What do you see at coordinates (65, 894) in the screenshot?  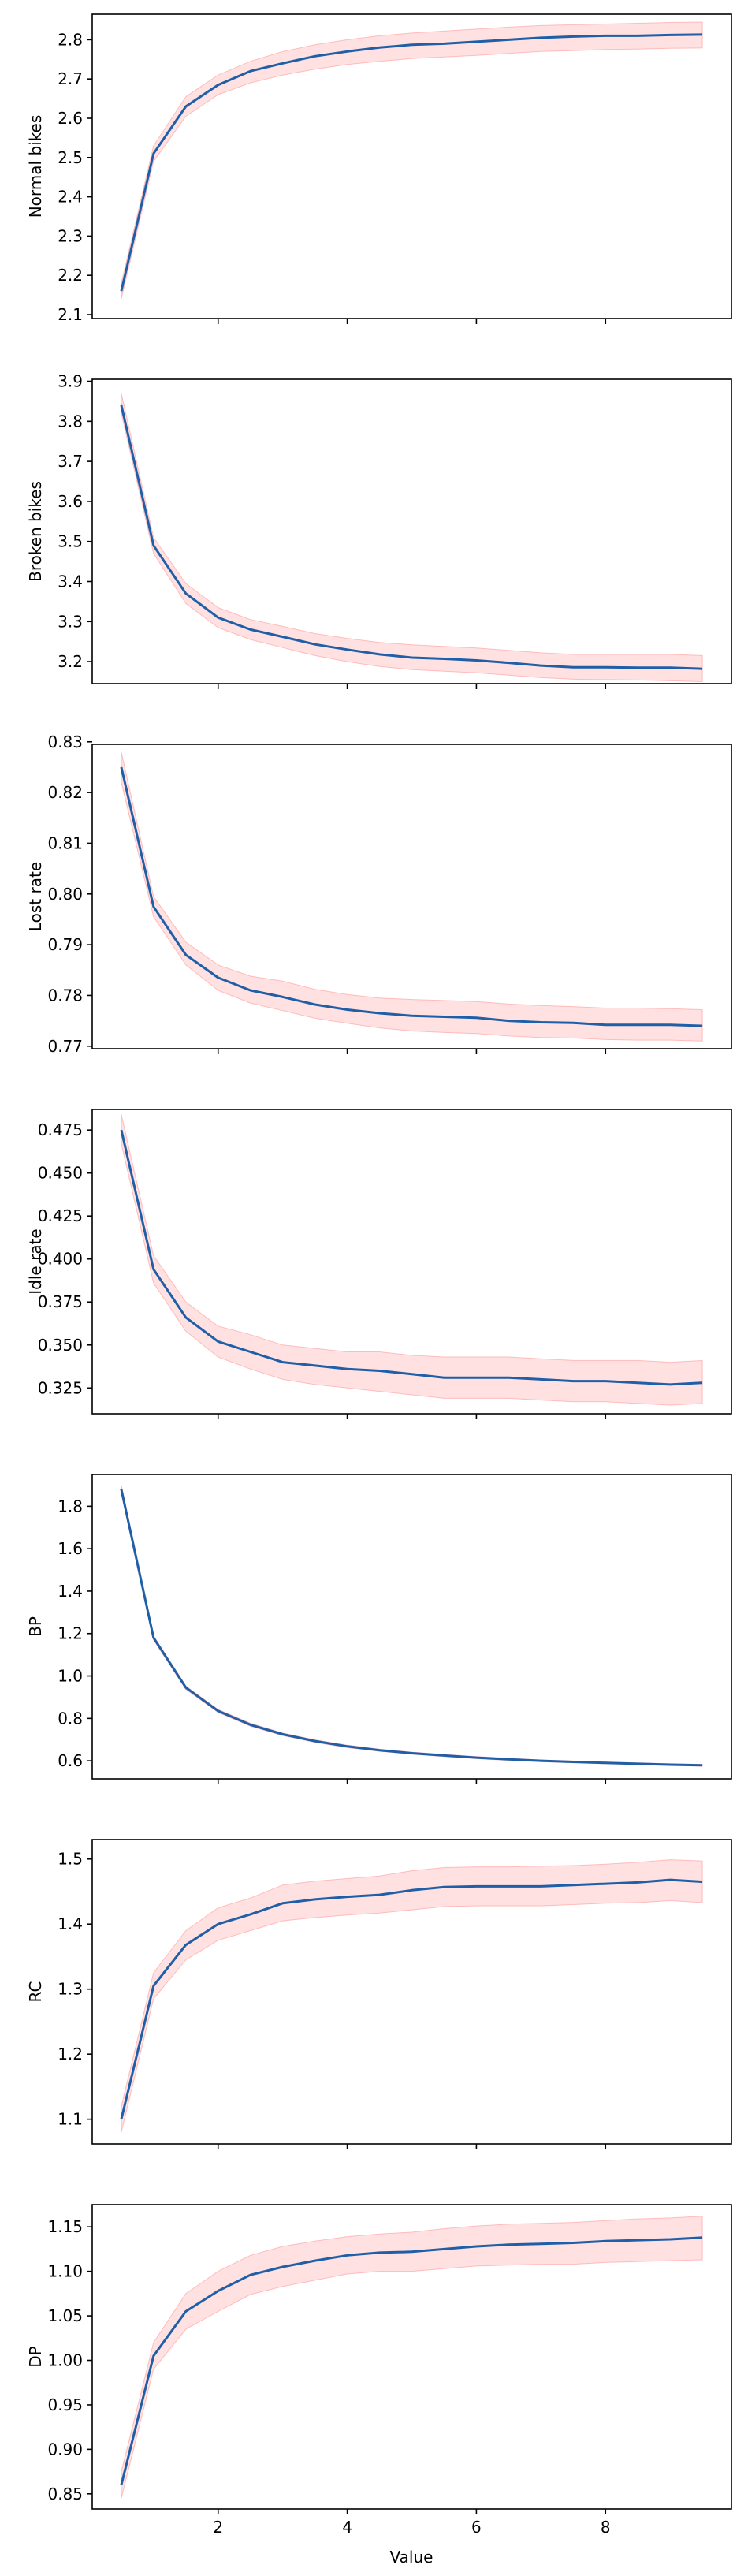 I see `y-tick-label: 0.80` at bounding box center [65, 894].